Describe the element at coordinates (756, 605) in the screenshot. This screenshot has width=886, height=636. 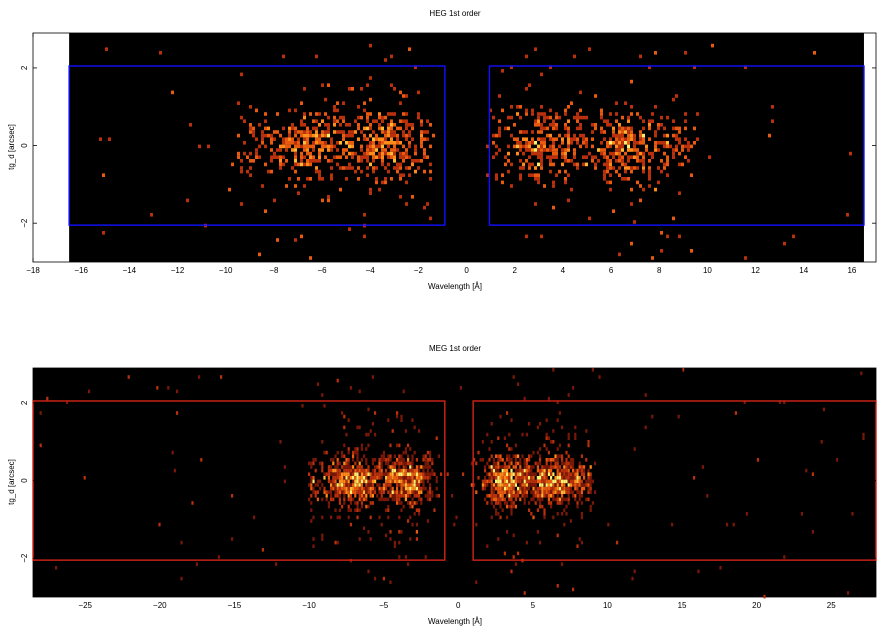
I see `x-tick-label: 20` at that location.